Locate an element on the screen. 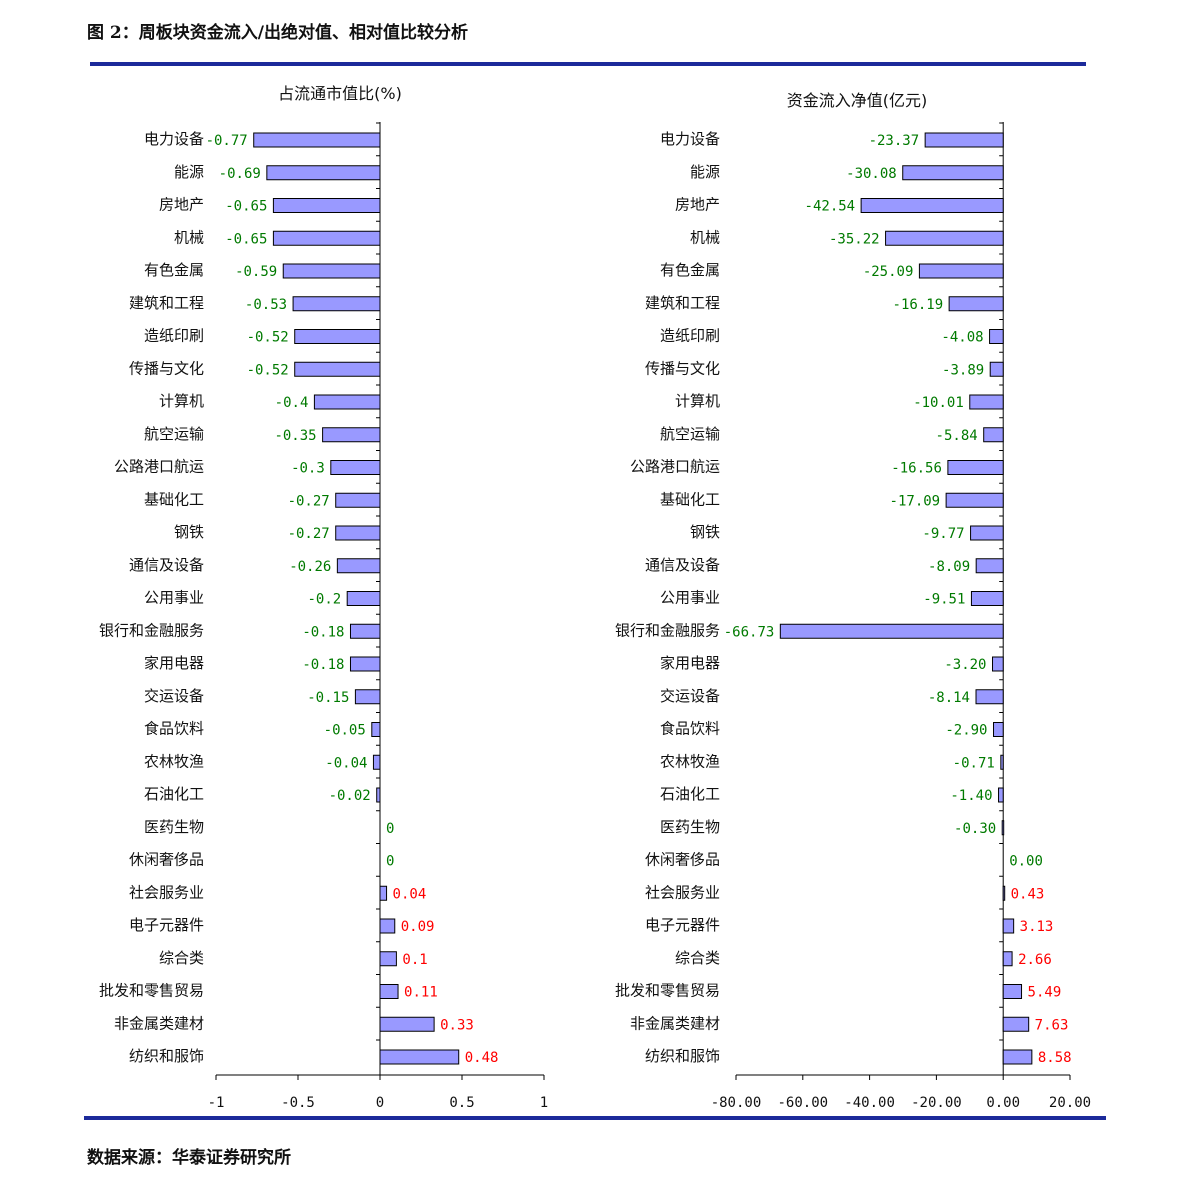 The image size is (1191, 1185). right-value-label: -0.30 is located at coordinates (975, 829).